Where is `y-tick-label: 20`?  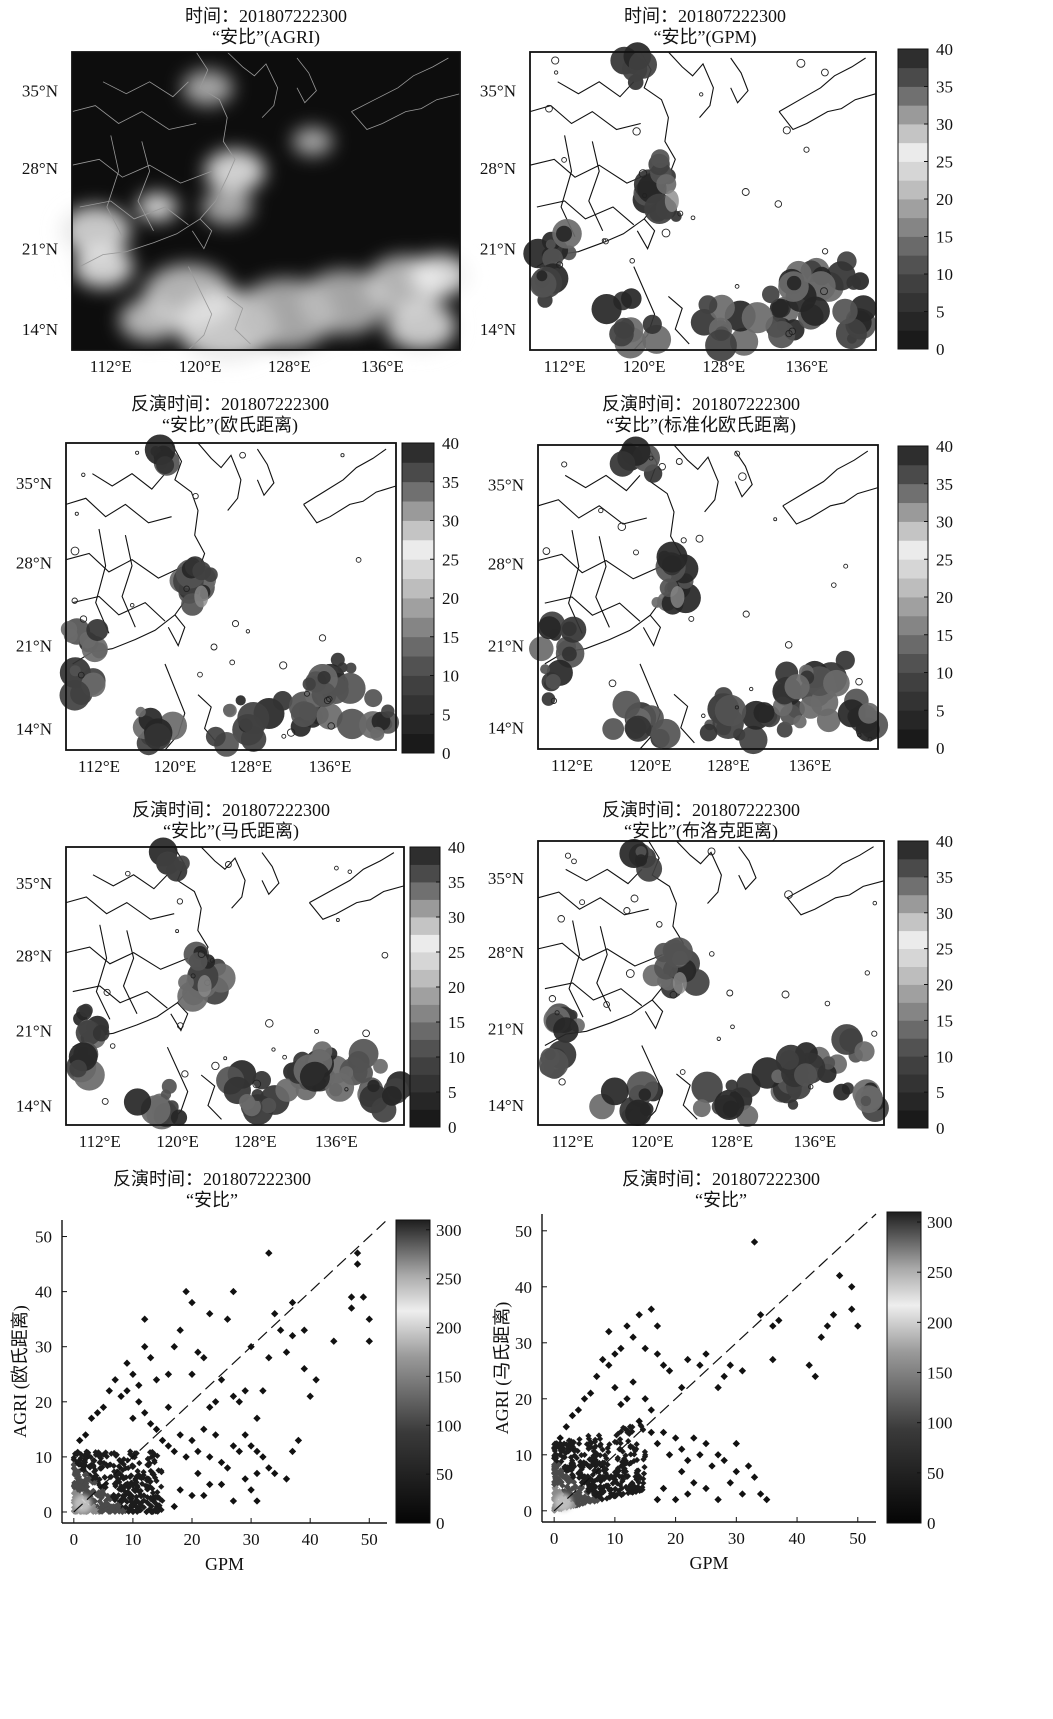
y-tick-label: 20 is located at coordinates (523, 1399).